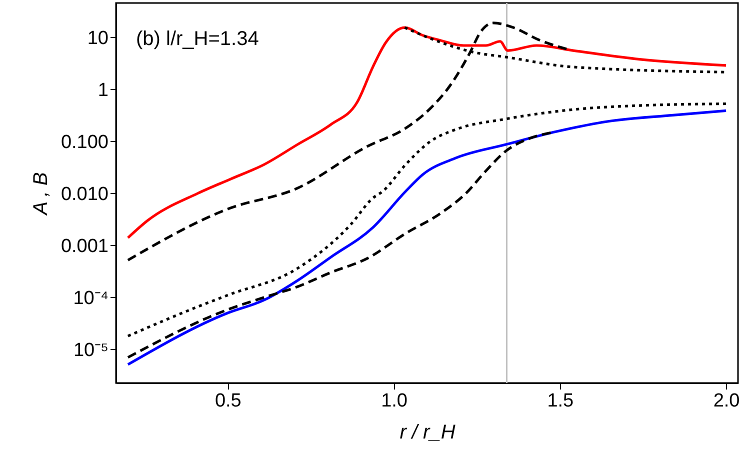  What do you see at coordinates (428, 433) in the screenshot?
I see `x-axis-title: r / r_H` at bounding box center [428, 433].